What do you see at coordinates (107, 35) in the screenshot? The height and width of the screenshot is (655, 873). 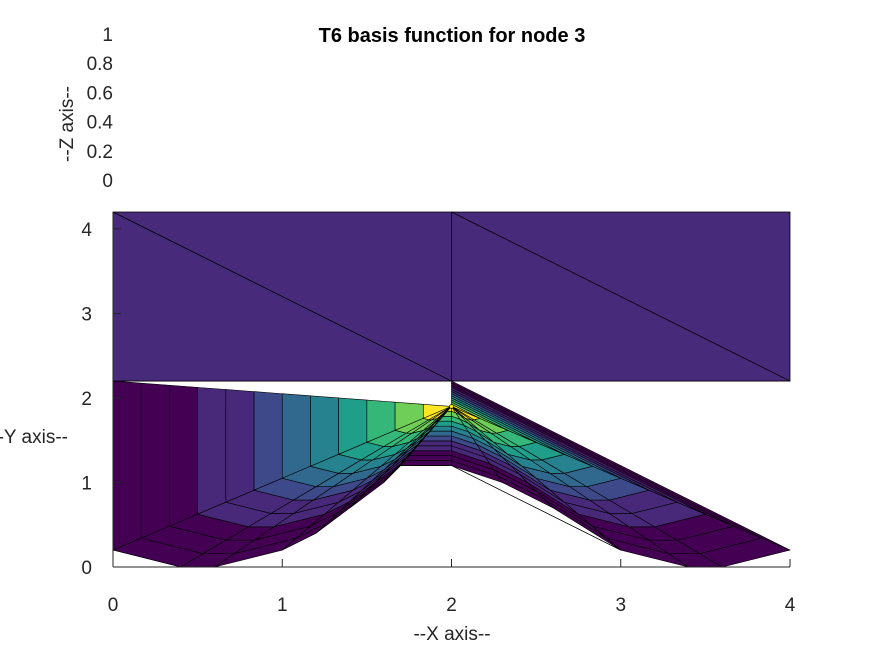 I see `z-tick-label: 1` at bounding box center [107, 35].